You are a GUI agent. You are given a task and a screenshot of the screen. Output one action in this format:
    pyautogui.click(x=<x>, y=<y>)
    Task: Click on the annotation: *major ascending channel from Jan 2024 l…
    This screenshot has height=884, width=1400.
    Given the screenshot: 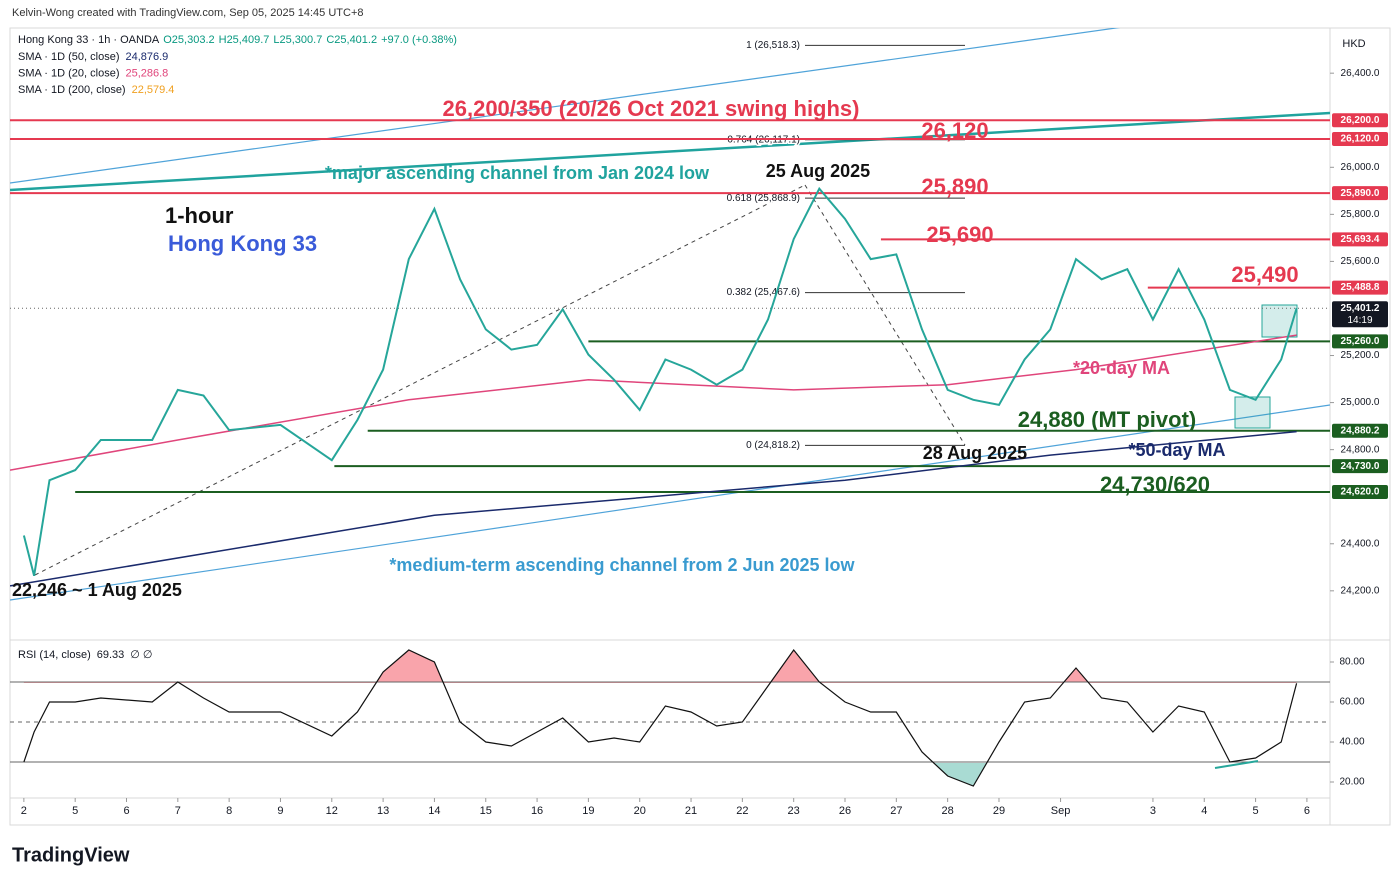 What is the action you would take?
    pyautogui.click(x=517, y=173)
    